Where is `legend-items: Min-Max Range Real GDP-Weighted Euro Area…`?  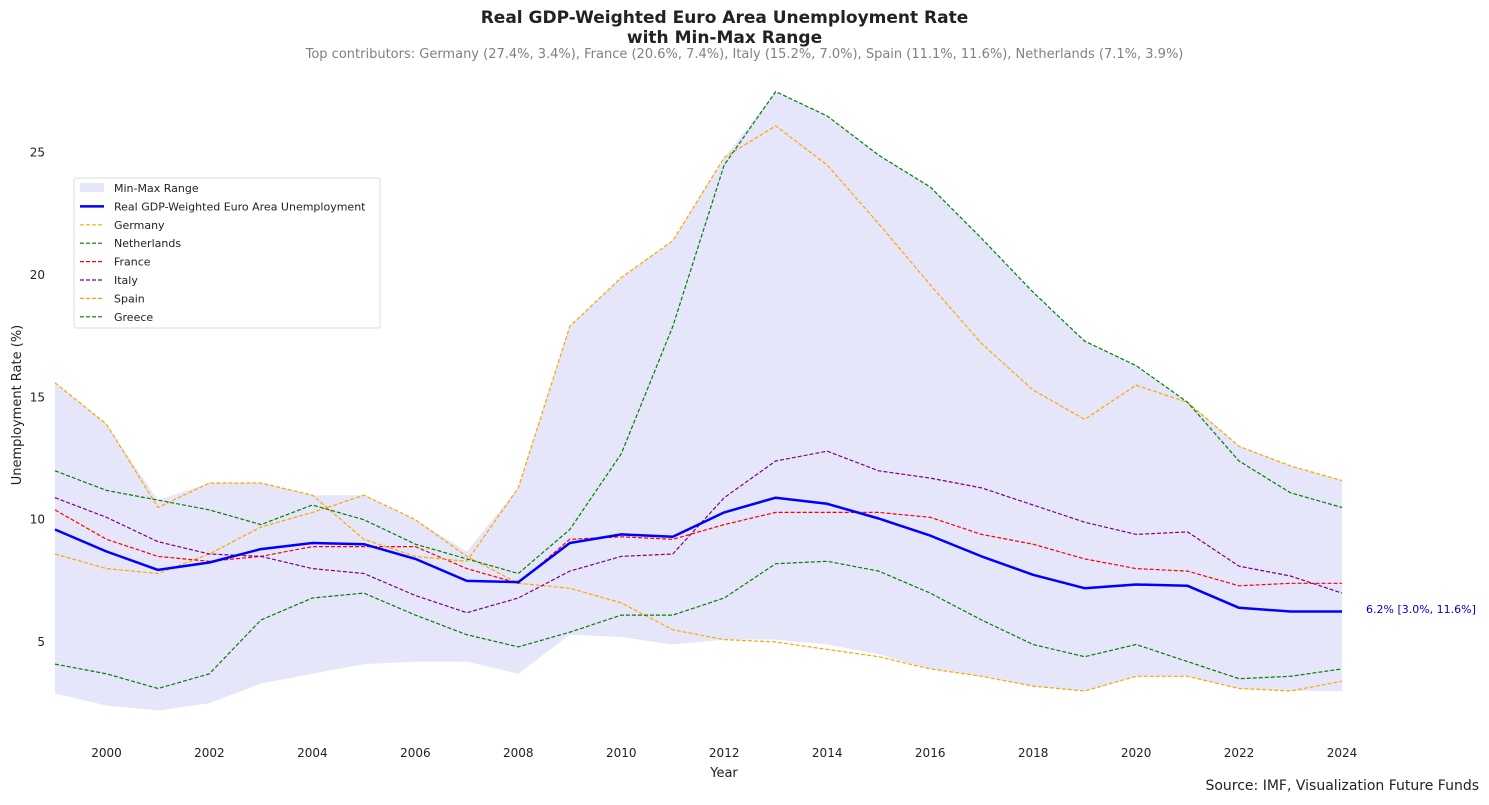 legend-items: Min-Max Range Real GDP-Weighted Euro Area… is located at coordinates (223, 253).